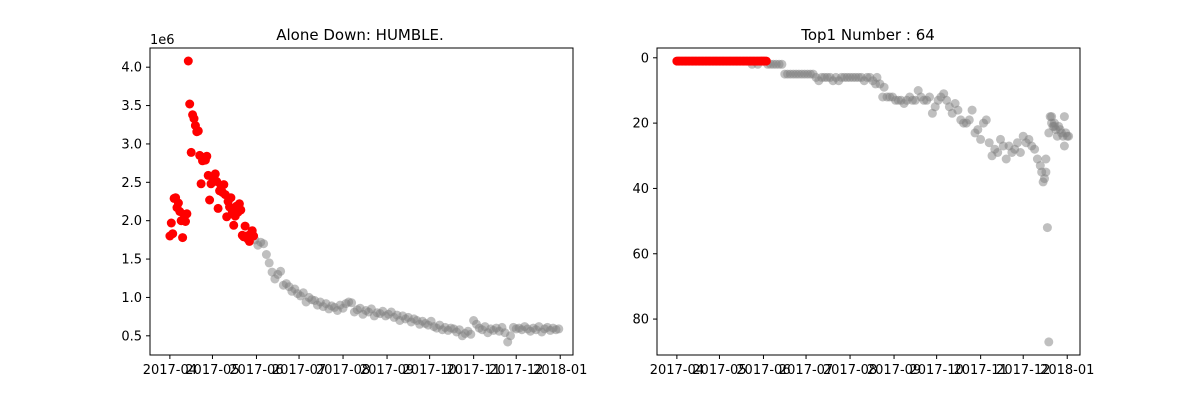  Describe the element at coordinates (1067, 370) in the screenshot. I see `right-chart-x-tick-label: 2018-01` at that location.